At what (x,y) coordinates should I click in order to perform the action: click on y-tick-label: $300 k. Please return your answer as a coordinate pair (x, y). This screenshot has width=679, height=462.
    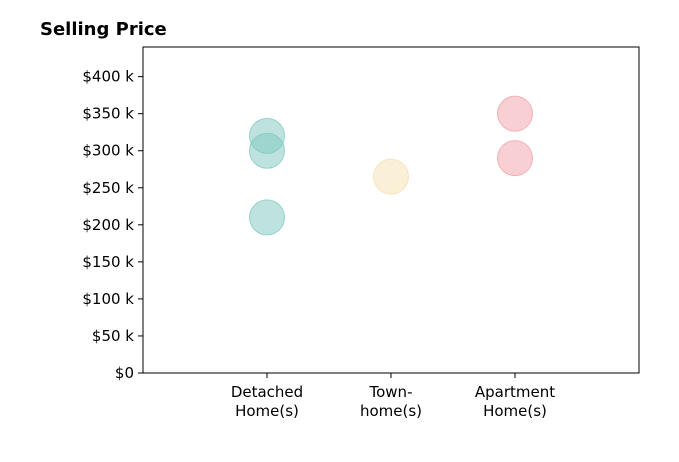
    Looking at the image, I should click on (108, 151).